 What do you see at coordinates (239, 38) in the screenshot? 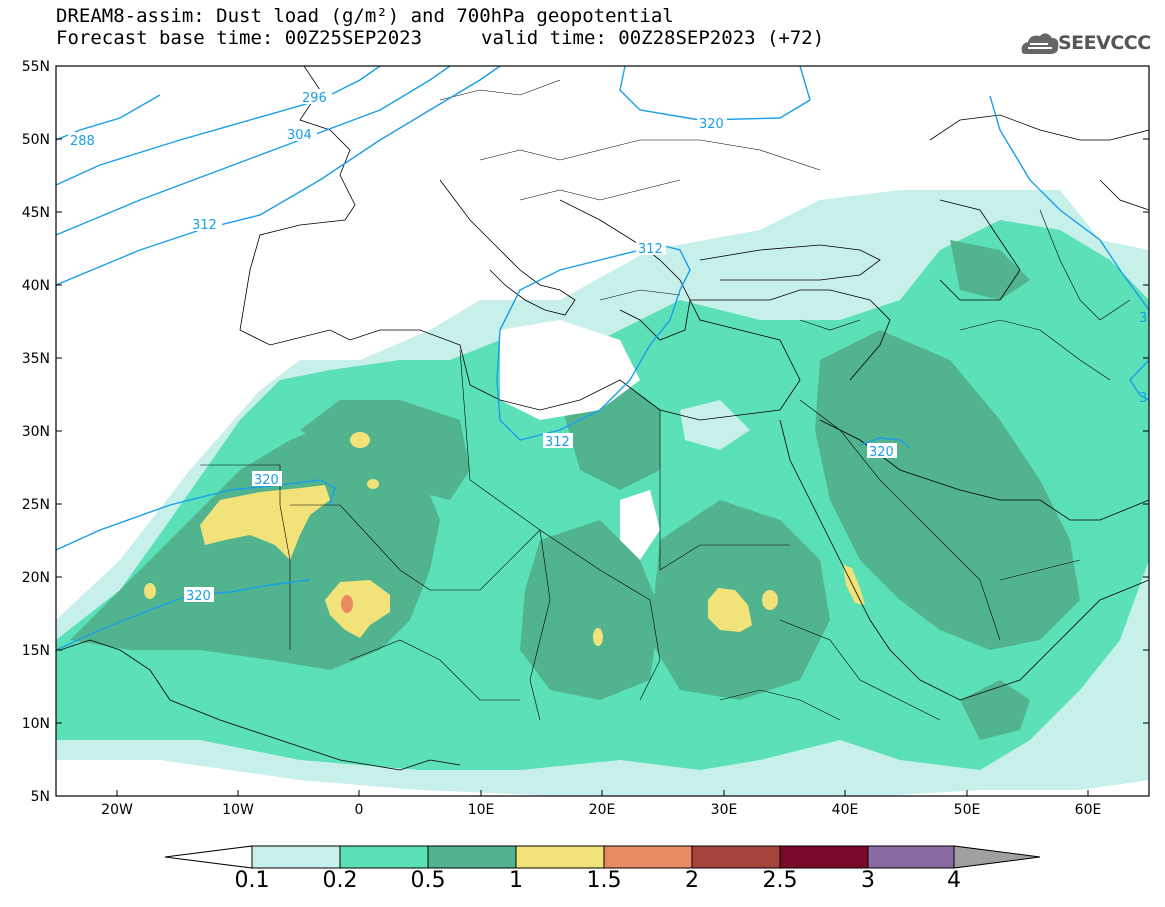
I see `forecast-base-time: Forecast base time: 00Z25SEP2023` at bounding box center [239, 38].